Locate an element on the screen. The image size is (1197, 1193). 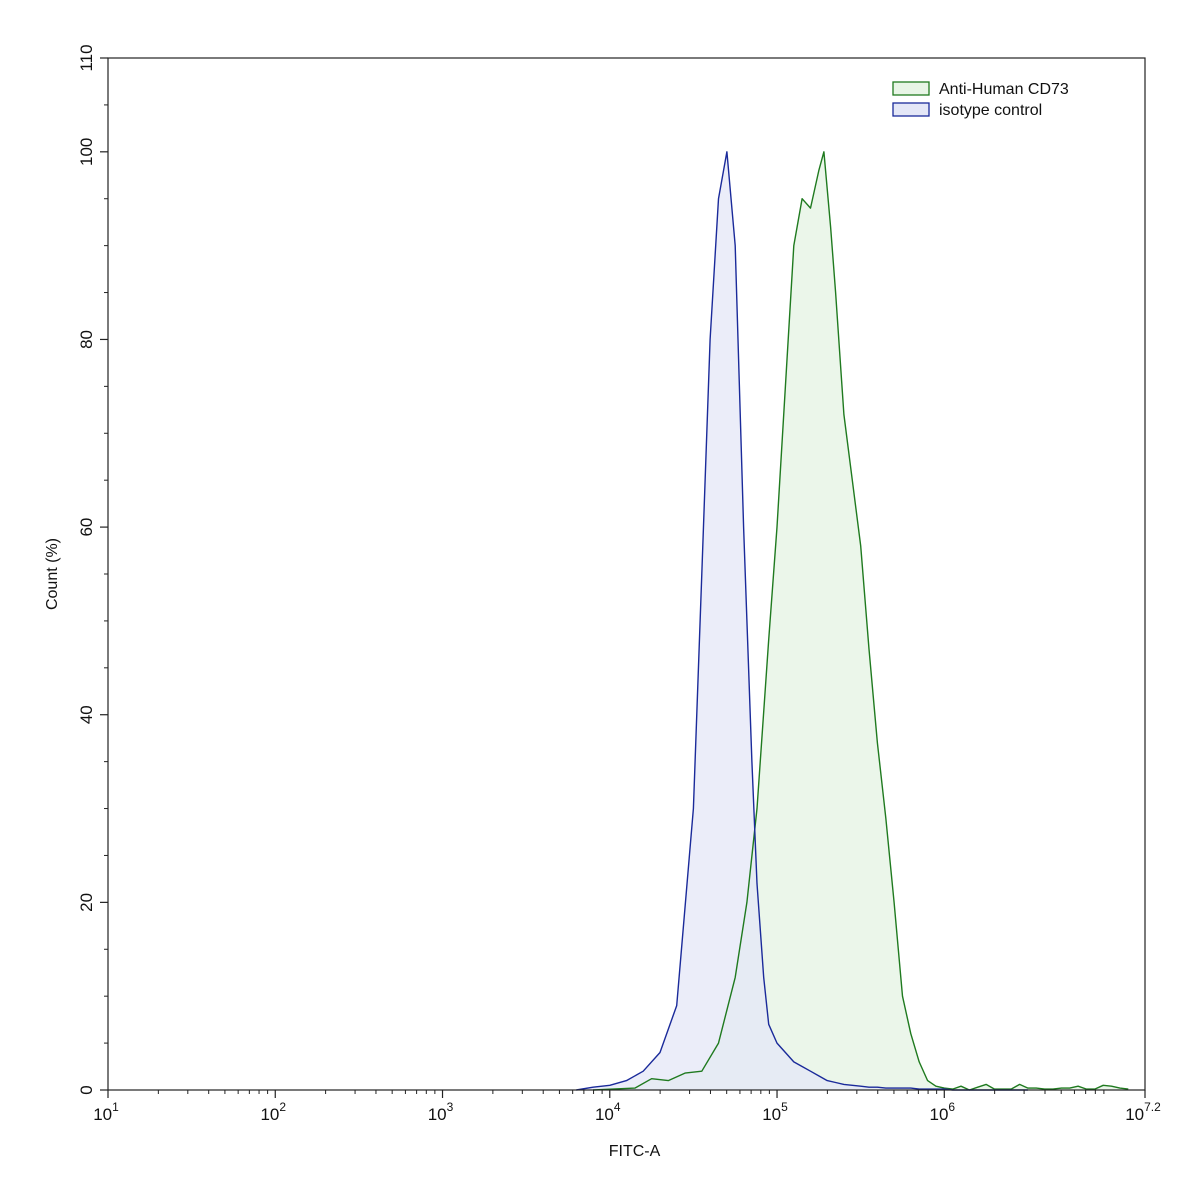
y-tick-label: 110 is located at coordinates (86, 57).